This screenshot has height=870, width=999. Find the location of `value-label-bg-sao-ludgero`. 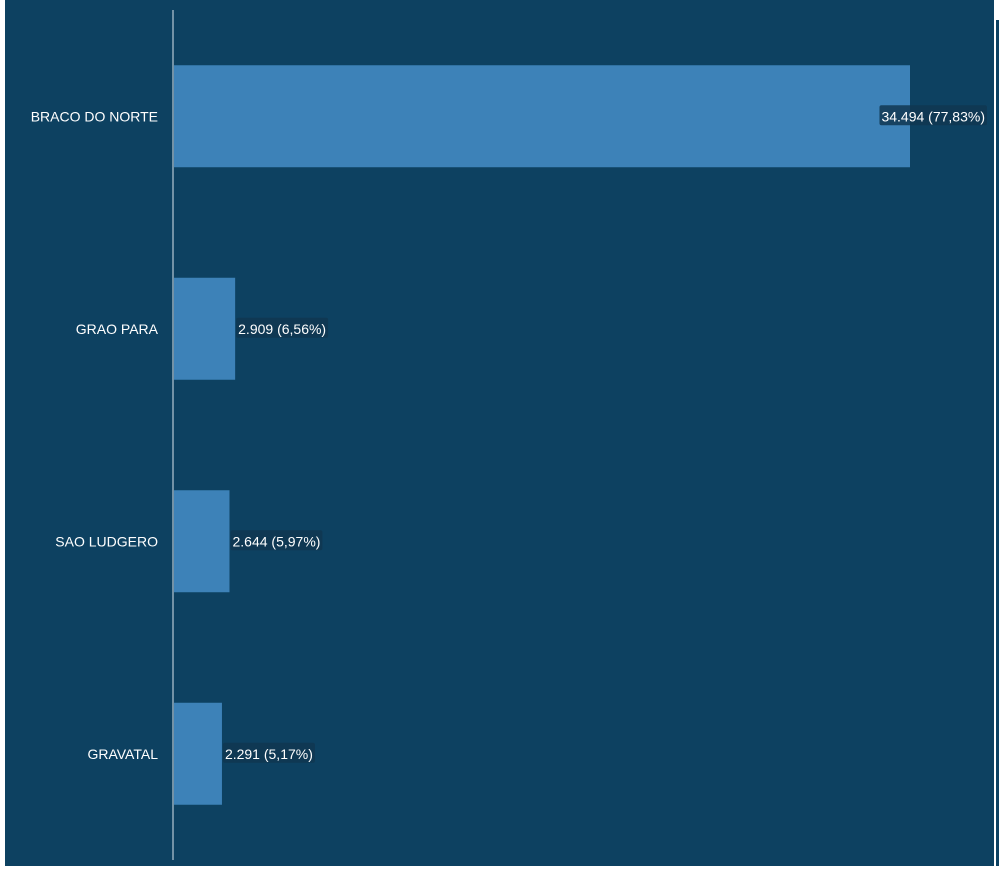

value-label-bg-sao-ludgero is located at coordinates (276, 540).